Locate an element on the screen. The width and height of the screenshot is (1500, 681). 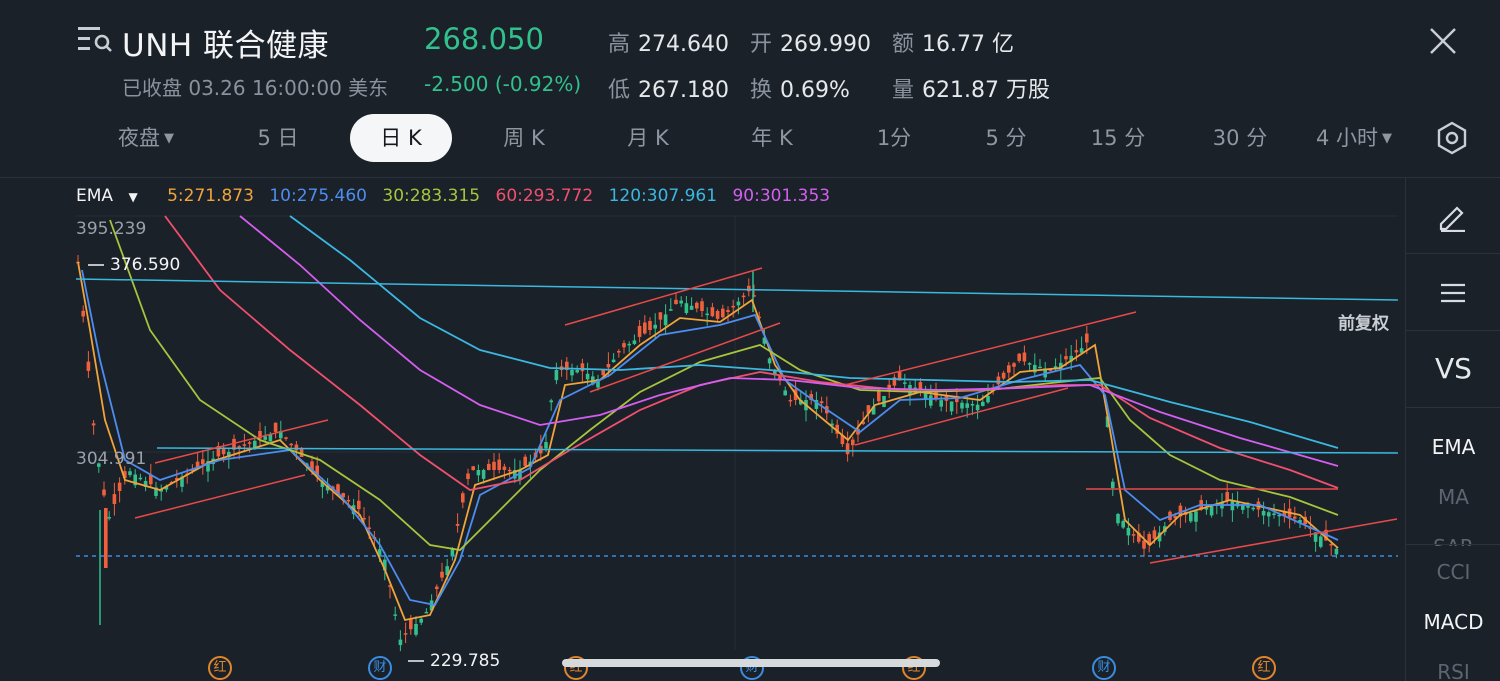
indicator-ma: MA is located at coordinates (1453, 497).